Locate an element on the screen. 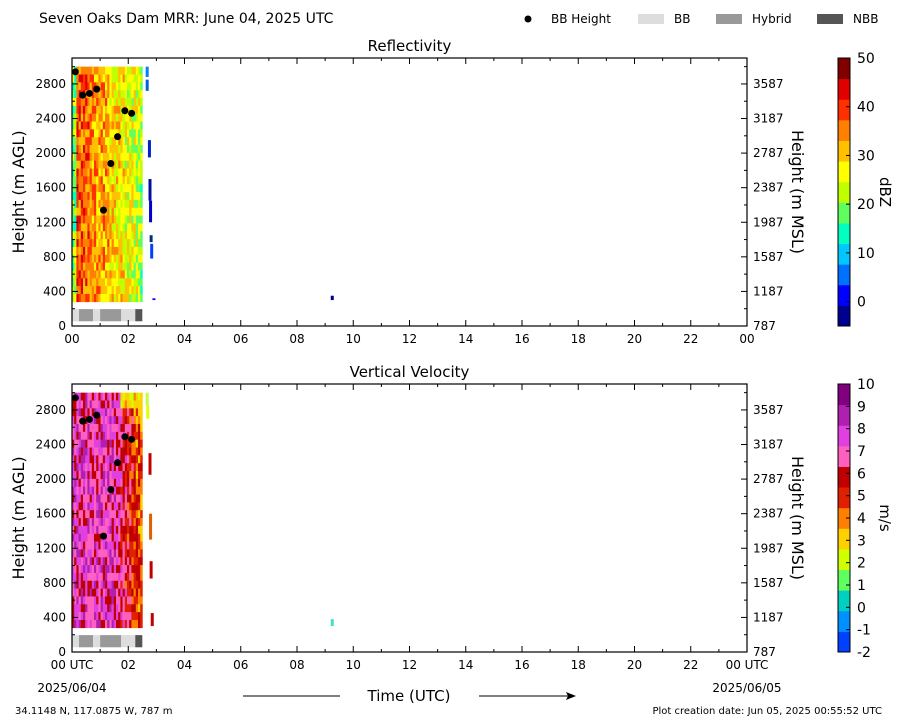 The height and width of the screenshot is (725, 900). location-label: 34.1148 N, 117.0875 W, 787 m is located at coordinates (94, 711).